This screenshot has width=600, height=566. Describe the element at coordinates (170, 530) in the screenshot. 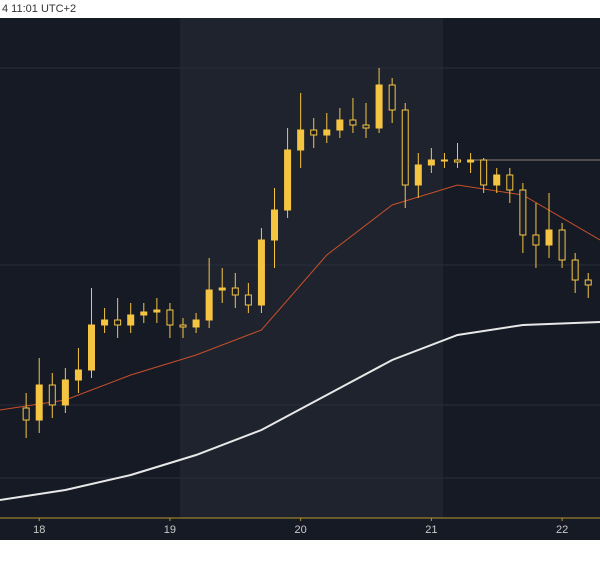

I see `x-tick-label: 19` at that location.